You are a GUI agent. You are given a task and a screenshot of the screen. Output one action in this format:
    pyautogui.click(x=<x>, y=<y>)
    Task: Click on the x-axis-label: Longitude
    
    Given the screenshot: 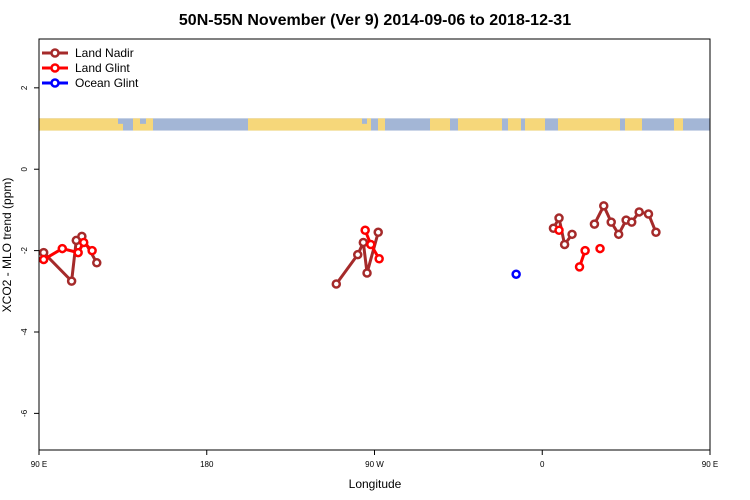 What is the action you would take?
    pyautogui.click(x=375, y=484)
    